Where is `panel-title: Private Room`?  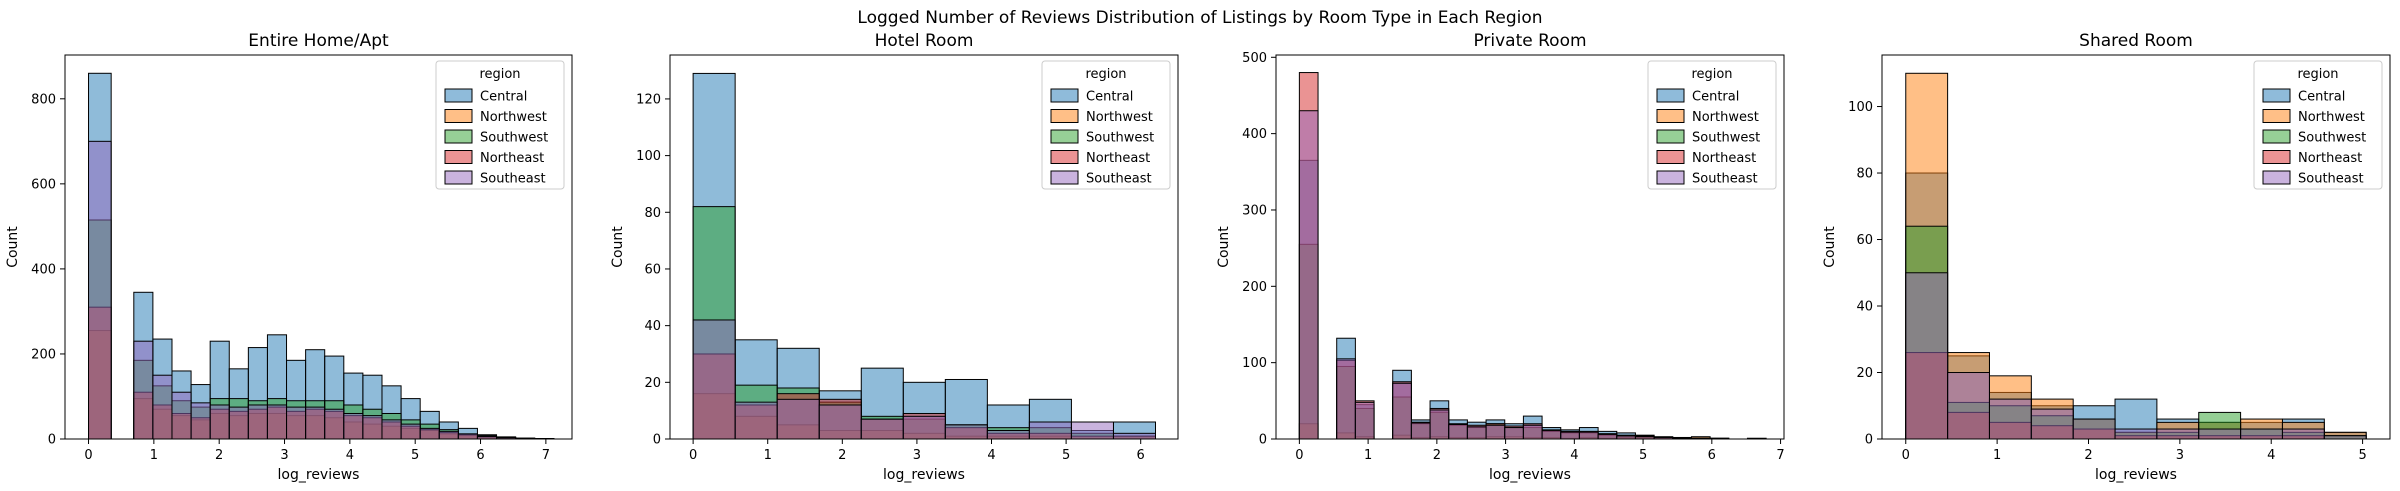
panel-title: Private Room is located at coordinates (1529, 41).